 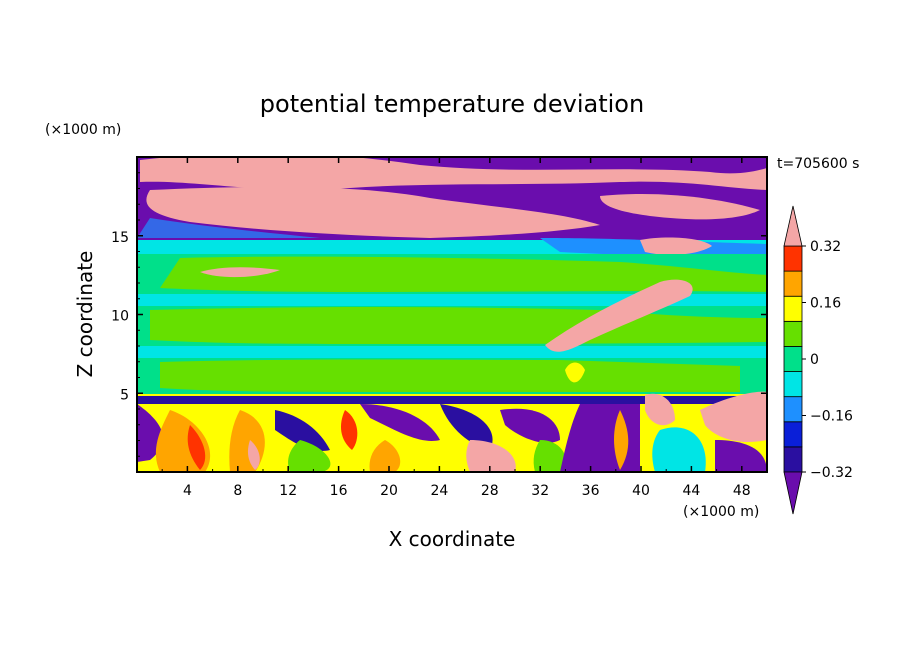 What do you see at coordinates (439, 491) in the screenshot?
I see `x-tick-label: 24` at bounding box center [439, 491].